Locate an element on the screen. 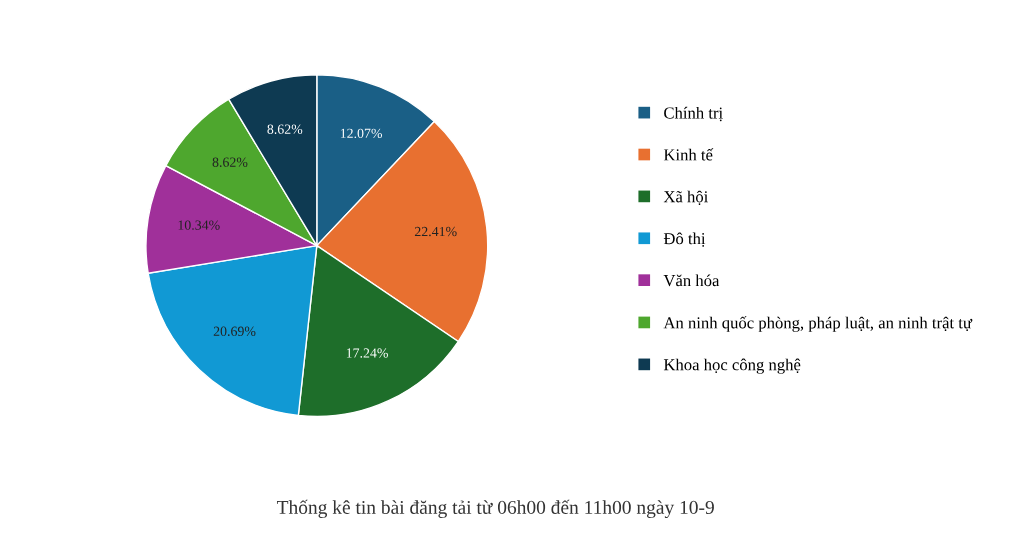 Image resolution: width=1022 pixels, height=534 pixels. legend-label: Chính trị is located at coordinates (693, 114).